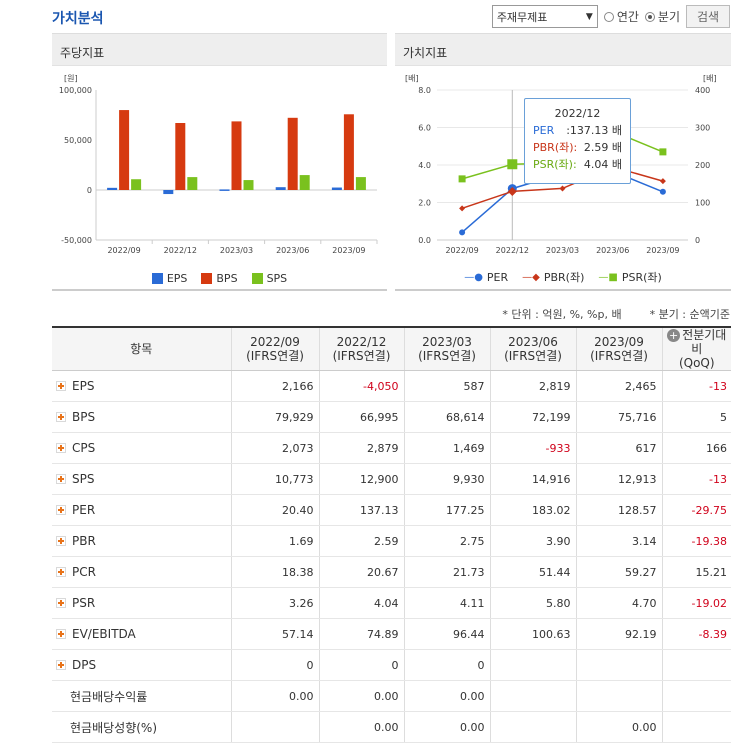  What do you see at coordinates (141, 572) in the screenshot?
I see `row-label: PCR` at bounding box center [141, 572].